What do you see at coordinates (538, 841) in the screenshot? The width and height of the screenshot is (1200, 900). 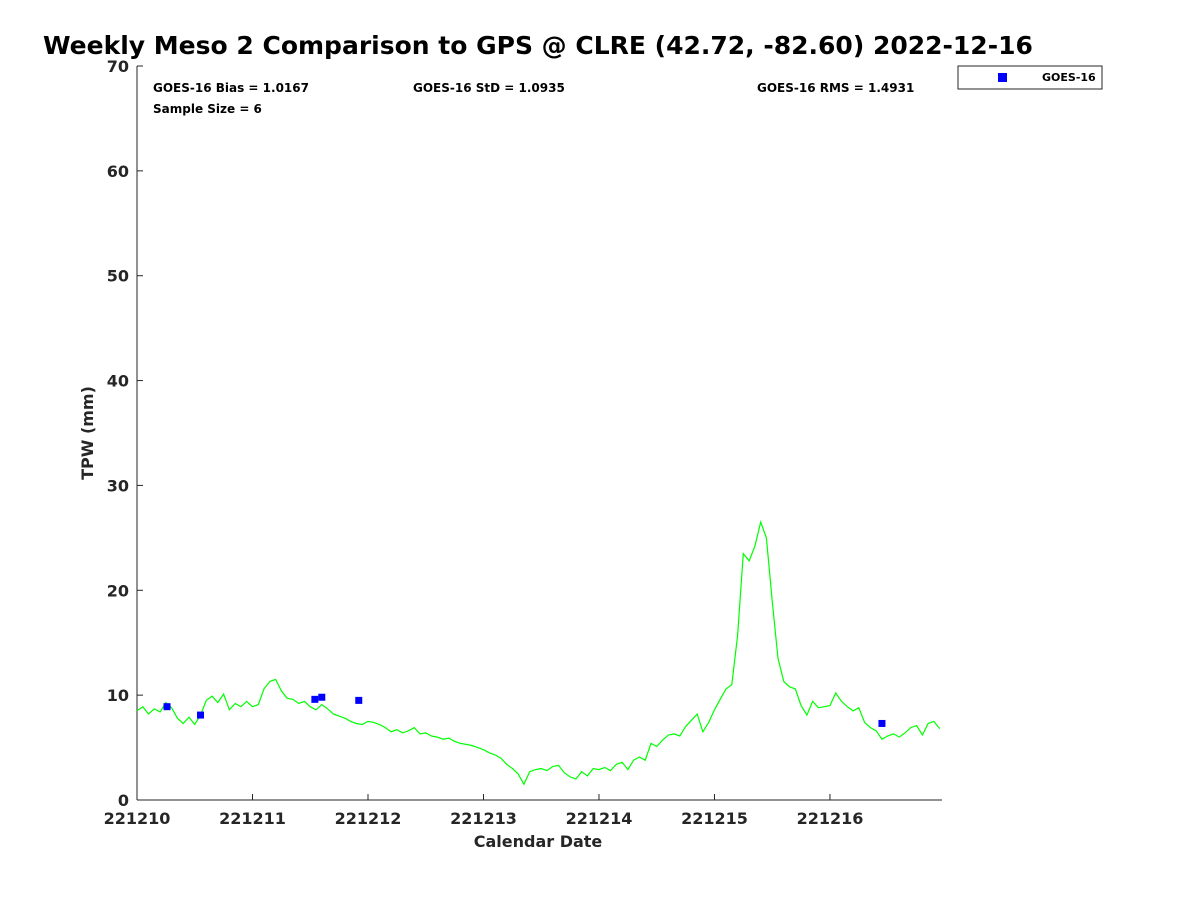 I see `x-axis-label: Calendar Date` at bounding box center [538, 841].